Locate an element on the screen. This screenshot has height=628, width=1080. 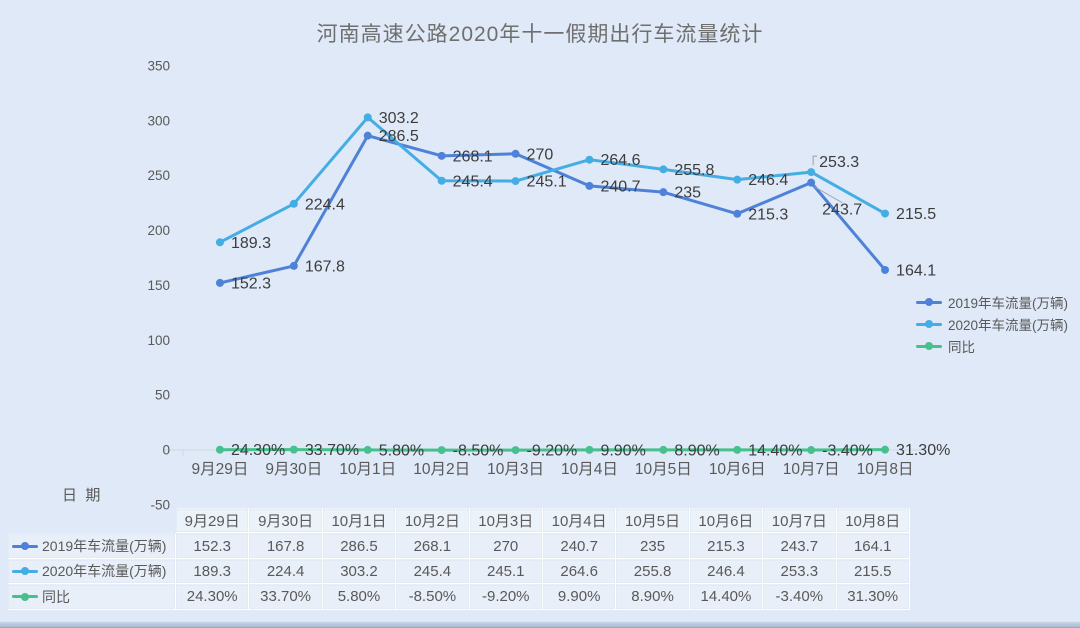
x-tick-label: 9月30日 is located at coordinates (293, 469).